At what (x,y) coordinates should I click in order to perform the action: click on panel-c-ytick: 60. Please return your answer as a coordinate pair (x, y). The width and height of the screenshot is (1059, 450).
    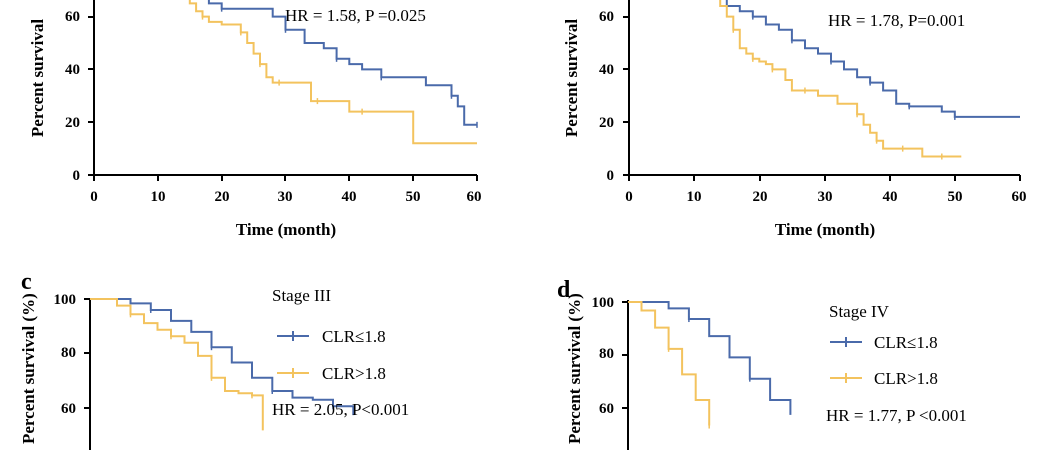
    Looking at the image, I should click on (68, 409).